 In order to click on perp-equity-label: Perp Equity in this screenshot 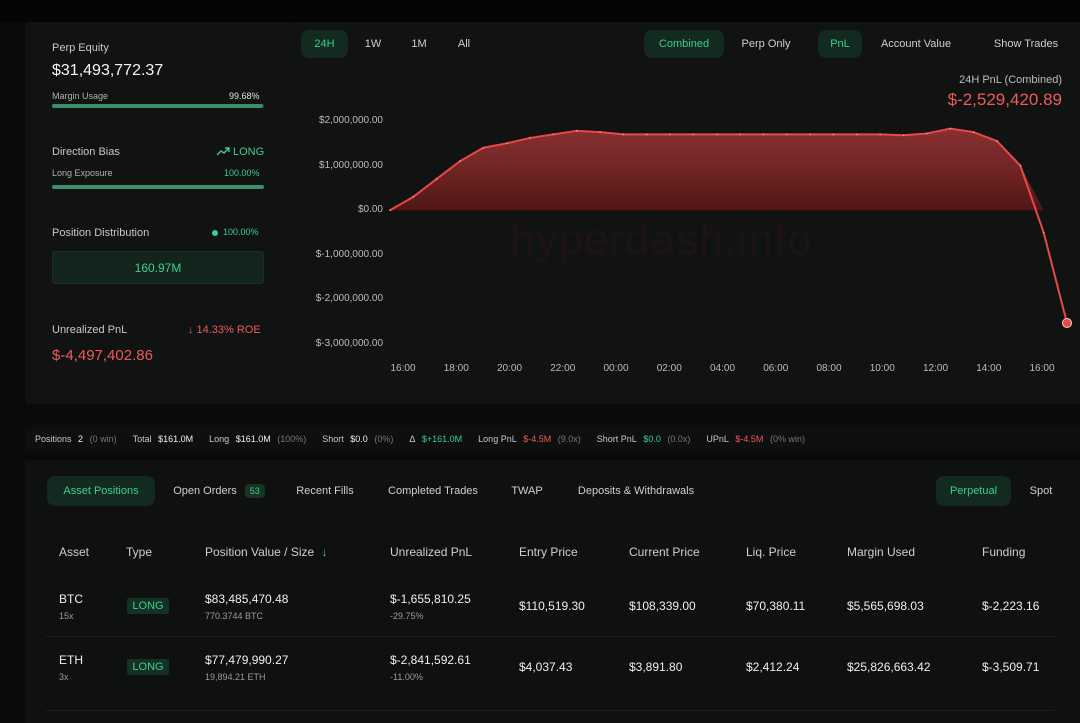, I will do `click(80, 48)`.